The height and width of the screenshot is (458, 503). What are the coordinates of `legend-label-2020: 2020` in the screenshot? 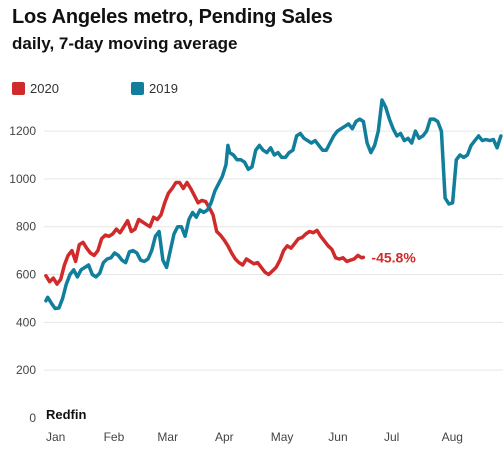 It's located at (44, 88).